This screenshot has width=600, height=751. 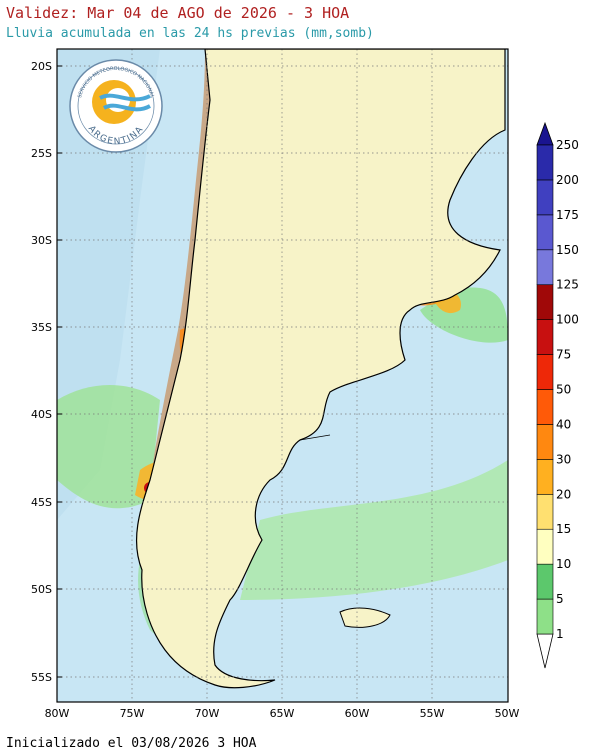 What do you see at coordinates (41, 66) in the screenshot?
I see `lat-label-20s: 20S` at bounding box center [41, 66].